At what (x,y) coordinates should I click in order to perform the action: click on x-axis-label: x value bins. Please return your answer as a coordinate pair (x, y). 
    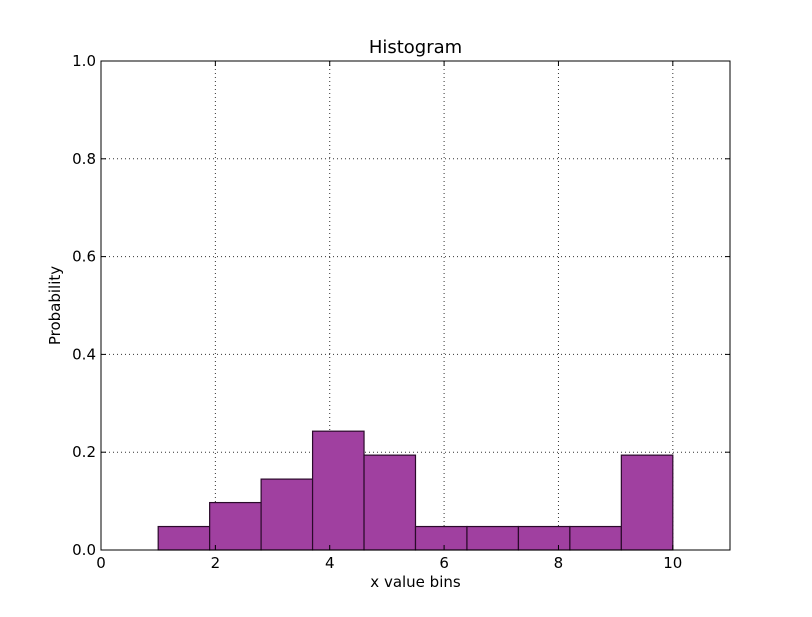
    Looking at the image, I should click on (415, 582).